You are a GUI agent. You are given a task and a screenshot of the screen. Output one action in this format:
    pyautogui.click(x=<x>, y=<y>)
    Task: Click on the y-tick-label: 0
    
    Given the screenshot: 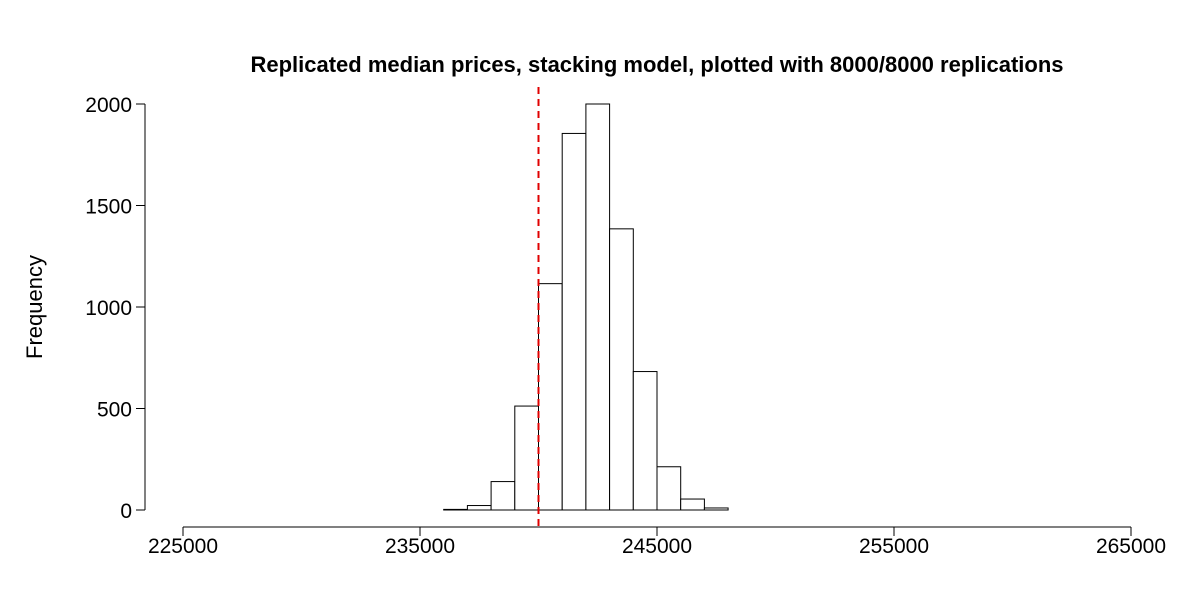 What is the action you would take?
    pyautogui.click(x=126, y=511)
    